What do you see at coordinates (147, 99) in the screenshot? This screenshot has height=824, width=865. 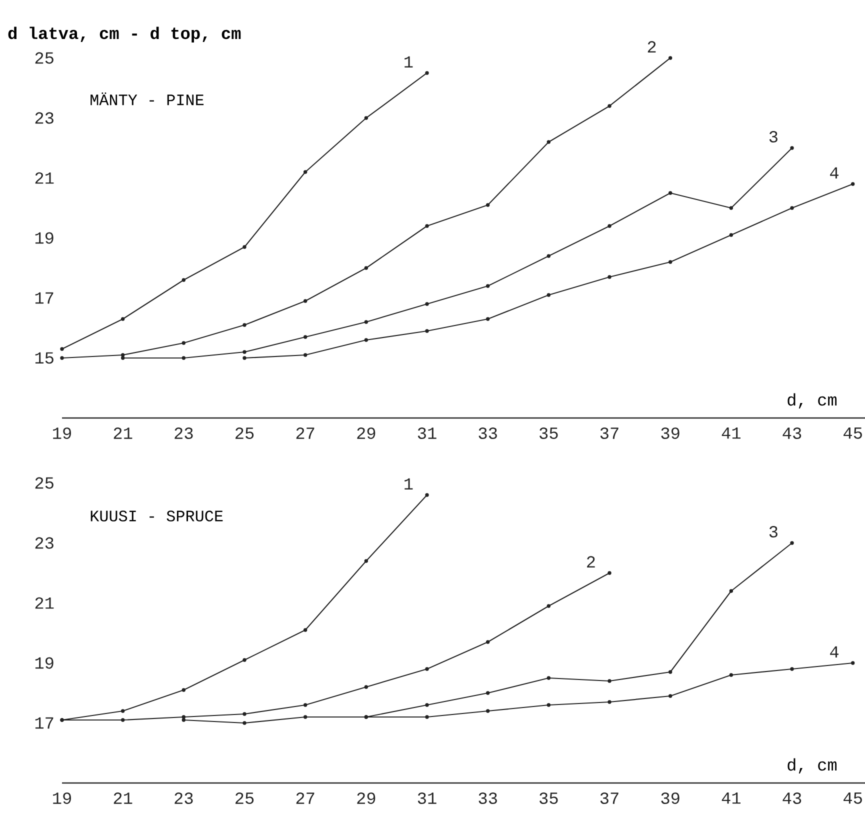 I see `text: MÄNTY - PINE` at bounding box center [147, 99].